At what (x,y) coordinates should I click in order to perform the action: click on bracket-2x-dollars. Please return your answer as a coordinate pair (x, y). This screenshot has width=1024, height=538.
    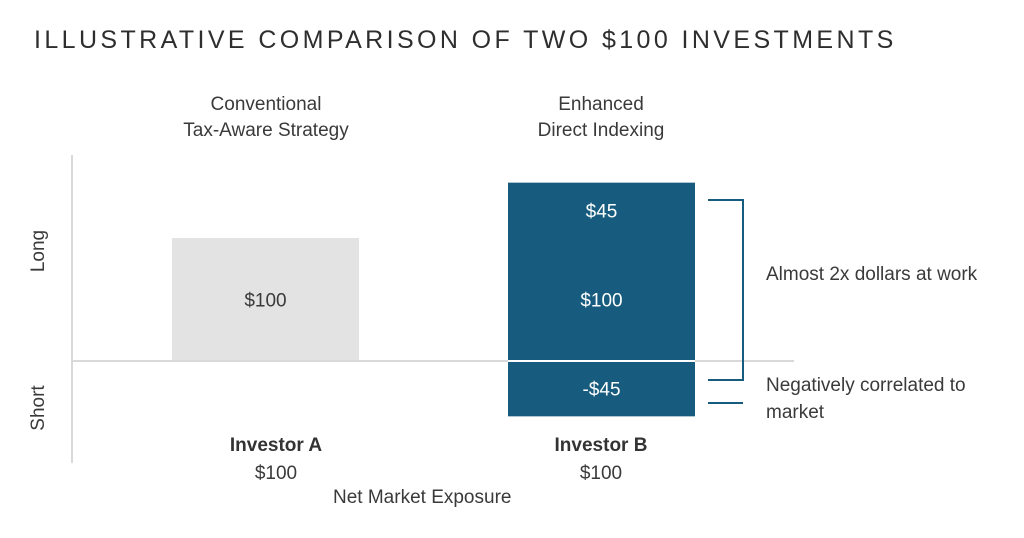
    Looking at the image, I should click on (726, 290).